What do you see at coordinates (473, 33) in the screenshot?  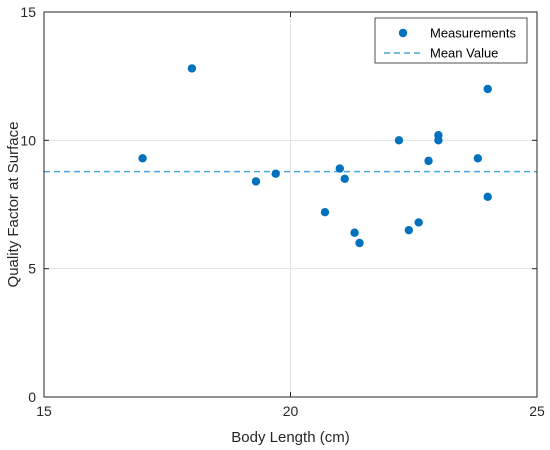 I see `legend-label-measurements: Measurements` at bounding box center [473, 33].